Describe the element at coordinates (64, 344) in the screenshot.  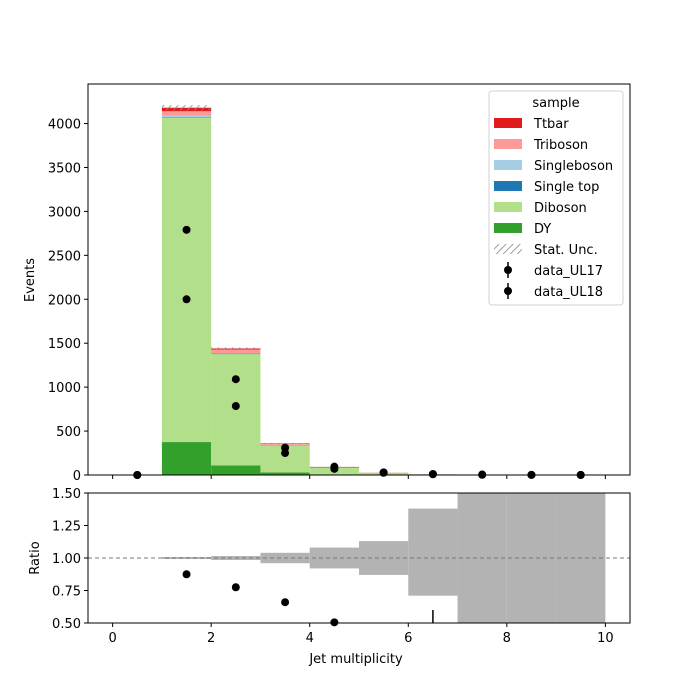
I see `main-y-tick-label: 1500` at that location.